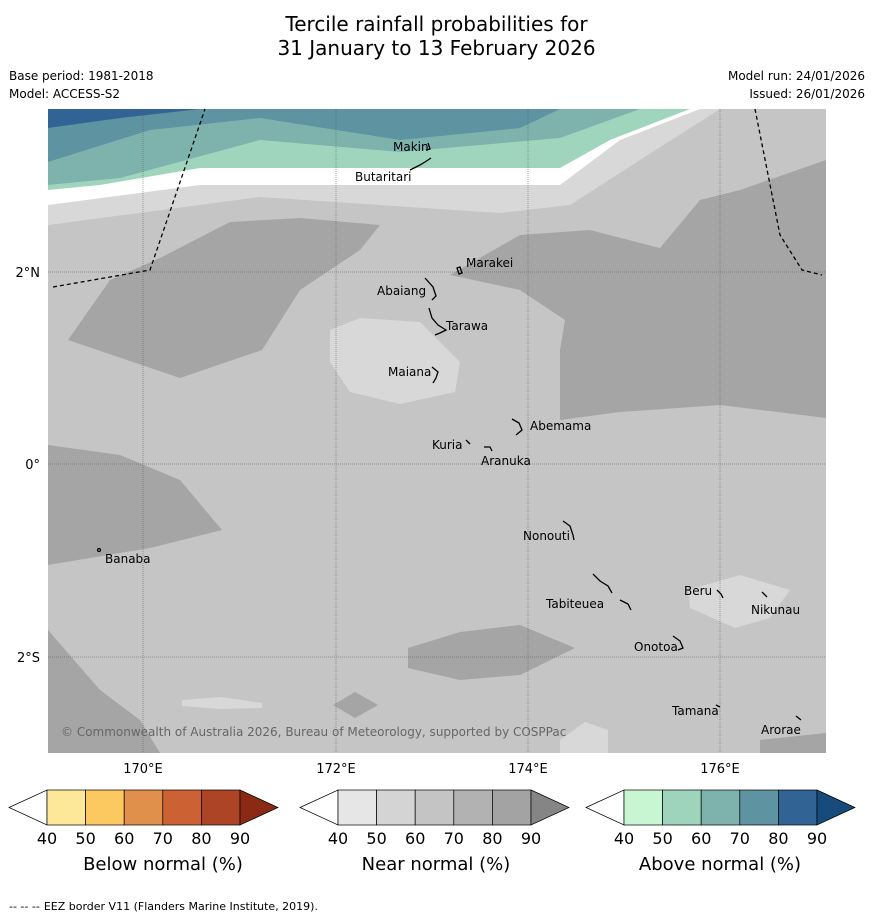 The height and width of the screenshot is (919, 873). What do you see at coordinates (135, 505) in the screenshot?
I see `near-normal-70-patch-southwest` at bounding box center [135, 505].